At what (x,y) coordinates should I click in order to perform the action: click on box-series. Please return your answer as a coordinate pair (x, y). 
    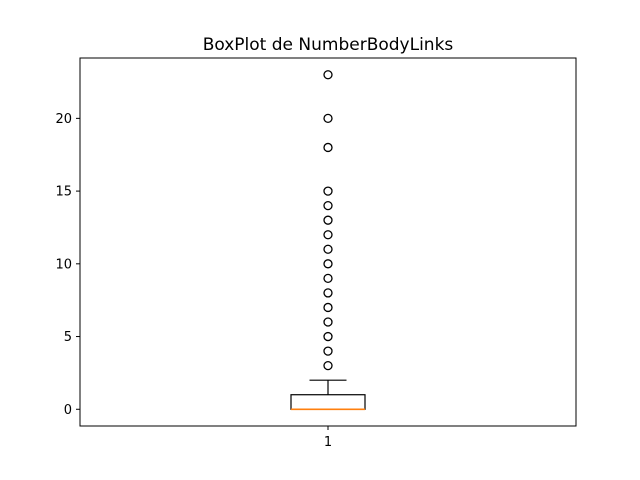
    Looking at the image, I should click on (328, 395).